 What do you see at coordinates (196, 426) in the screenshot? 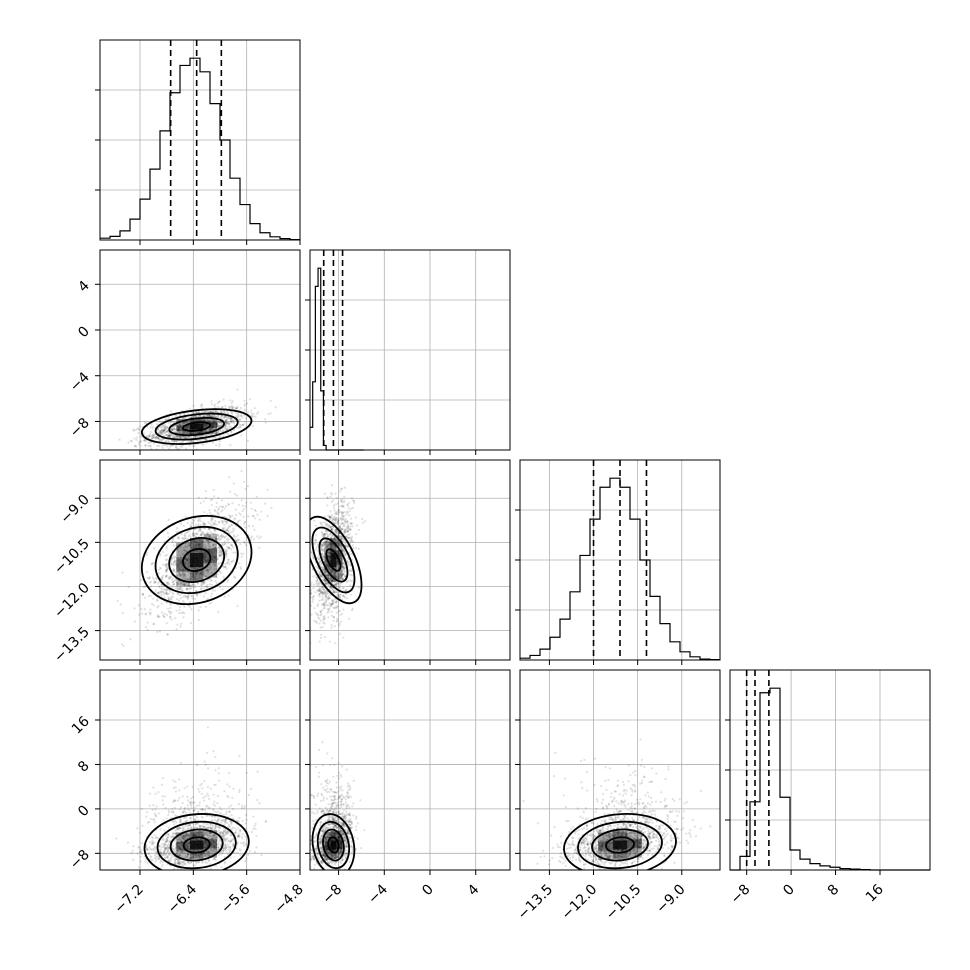
I see `contour-line` at bounding box center [196, 426].